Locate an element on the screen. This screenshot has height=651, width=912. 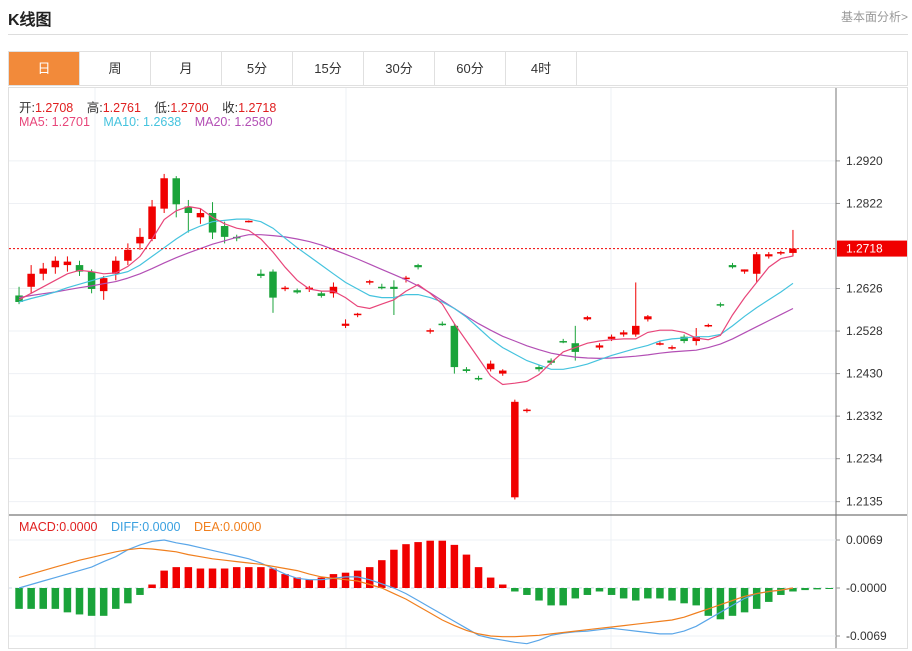
tab-month: 月 is located at coordinates (186, 68).